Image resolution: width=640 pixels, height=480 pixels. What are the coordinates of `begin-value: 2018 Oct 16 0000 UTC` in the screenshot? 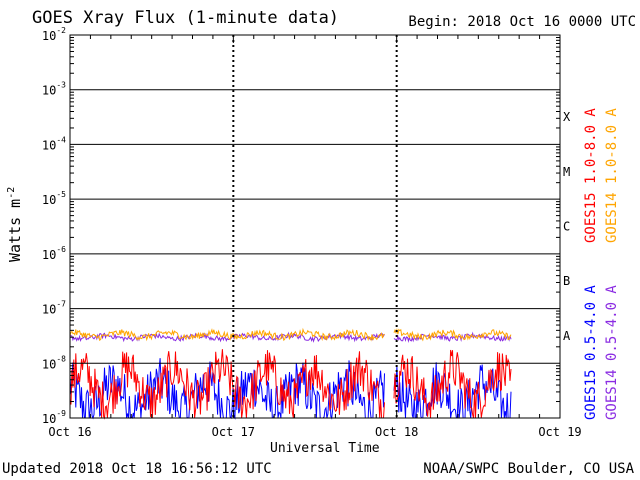 It's located at (551, 22).